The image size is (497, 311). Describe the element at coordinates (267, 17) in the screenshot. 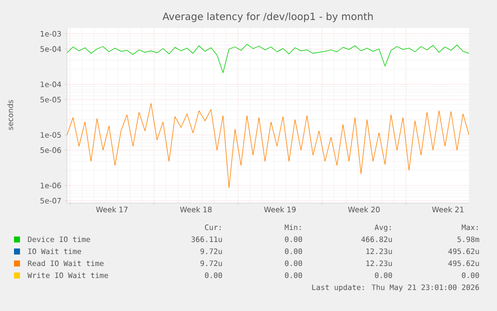

I see `chart-title: Average latency for /dev/loop1 - by month` at that location.